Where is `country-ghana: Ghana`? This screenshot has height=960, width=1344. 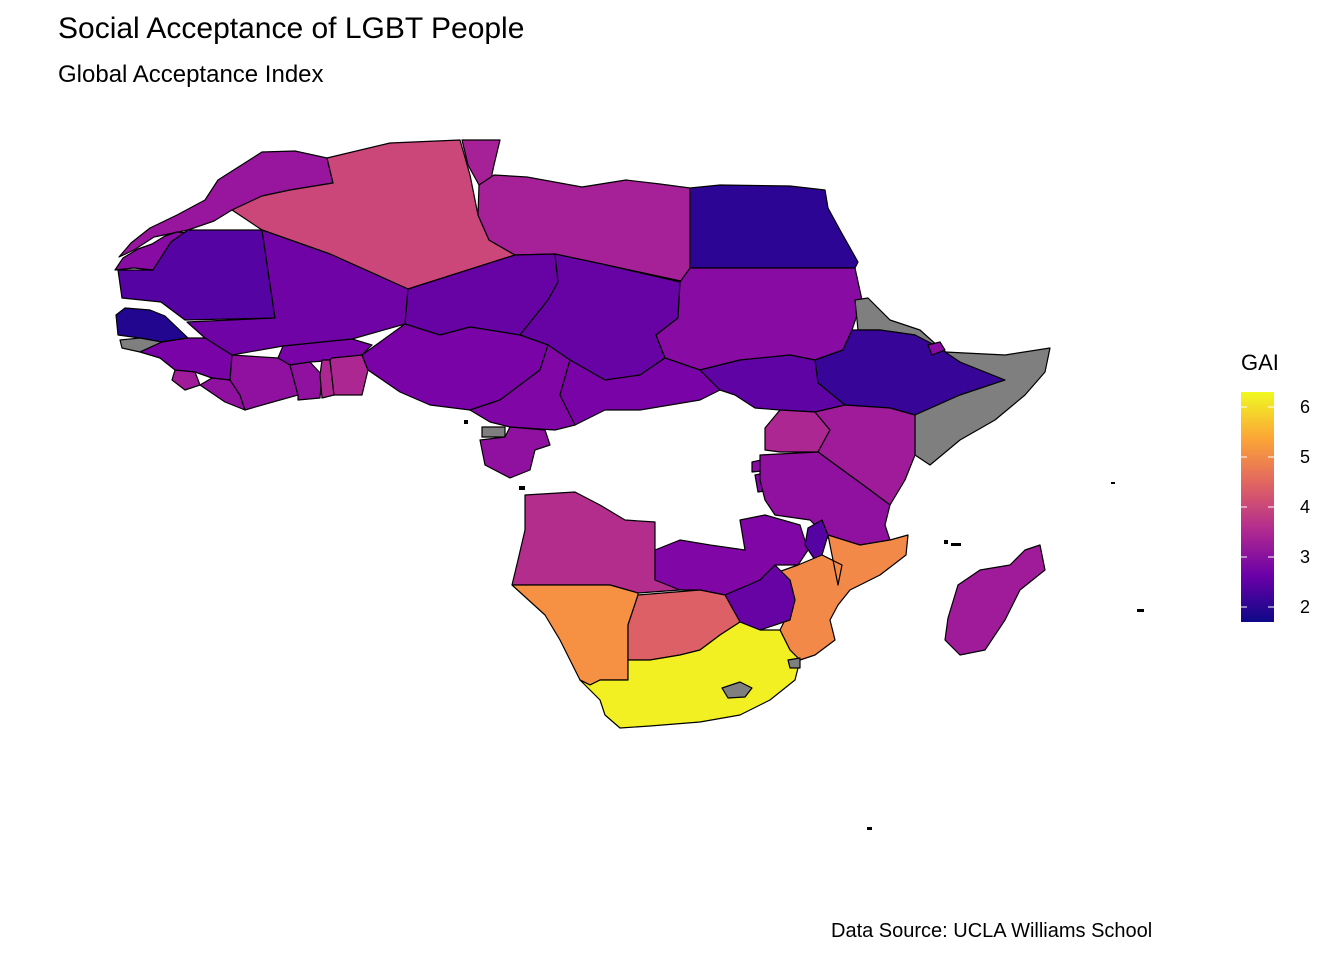 country-ghana: Ghana is located at coordinates (306, 381).